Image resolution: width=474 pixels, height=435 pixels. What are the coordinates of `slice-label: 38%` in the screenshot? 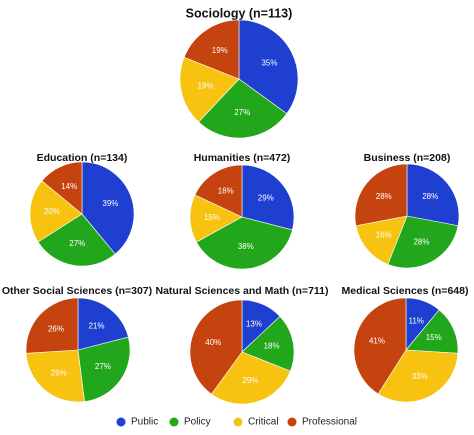 It's located at (246, 246).